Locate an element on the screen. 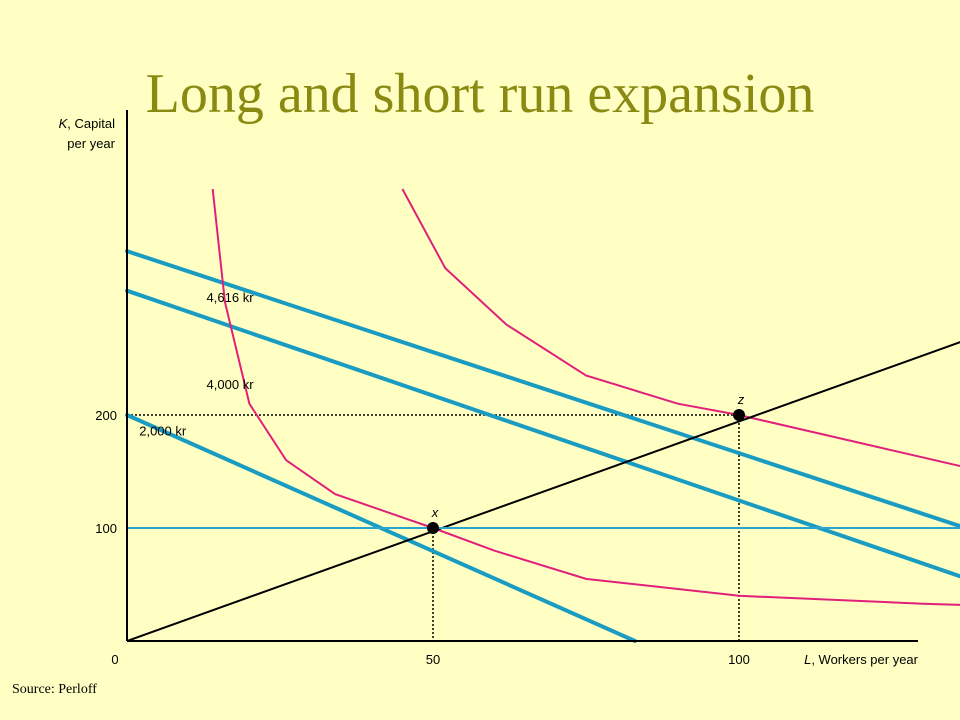 Image resolution: width=960 pixels, height=720 pixels. equilibrium-points is located at coordinates (586, 471).